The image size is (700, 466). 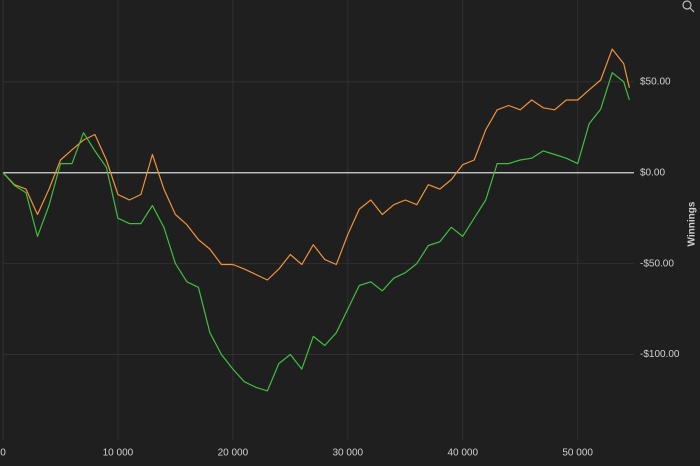 I want to click on search-handle, so click(x=692, y=10).